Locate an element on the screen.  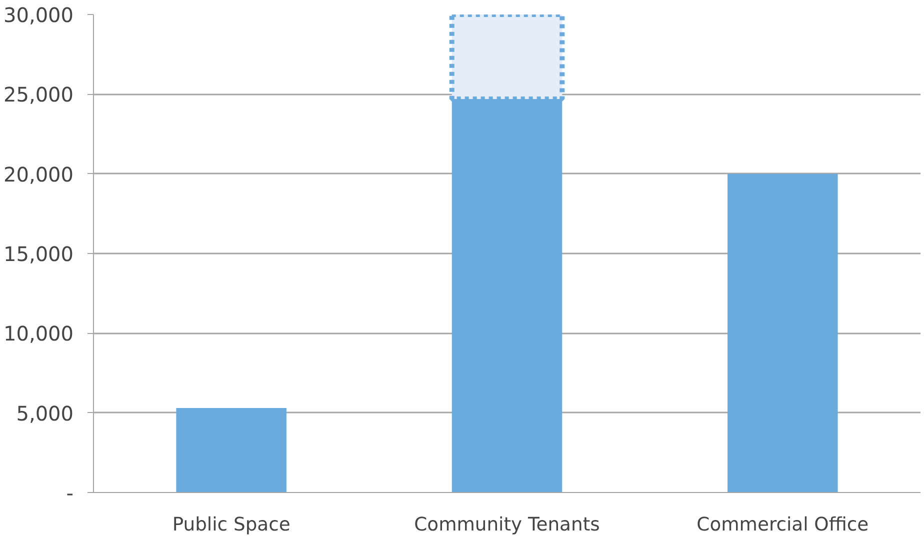
y-tick-label: 10,000 is located at coordinates (39, 334).